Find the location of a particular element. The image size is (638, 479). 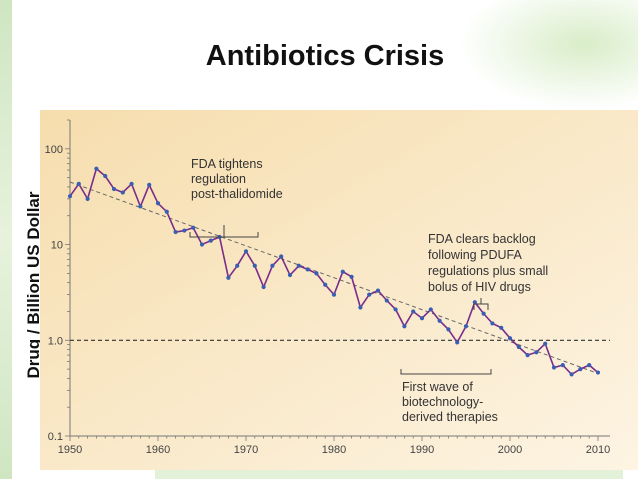

annotation-biotech-line: derived therapies is located at coordinates (450, 417).